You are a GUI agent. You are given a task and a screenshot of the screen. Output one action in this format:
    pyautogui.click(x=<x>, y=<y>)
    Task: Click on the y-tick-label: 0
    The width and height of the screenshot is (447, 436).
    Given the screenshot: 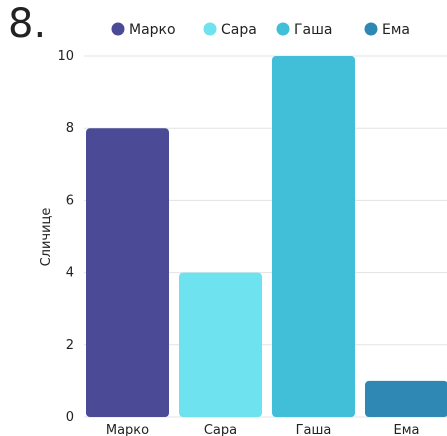 What is the action you would take?
    pyautogui.click(x=70, y=417)
    